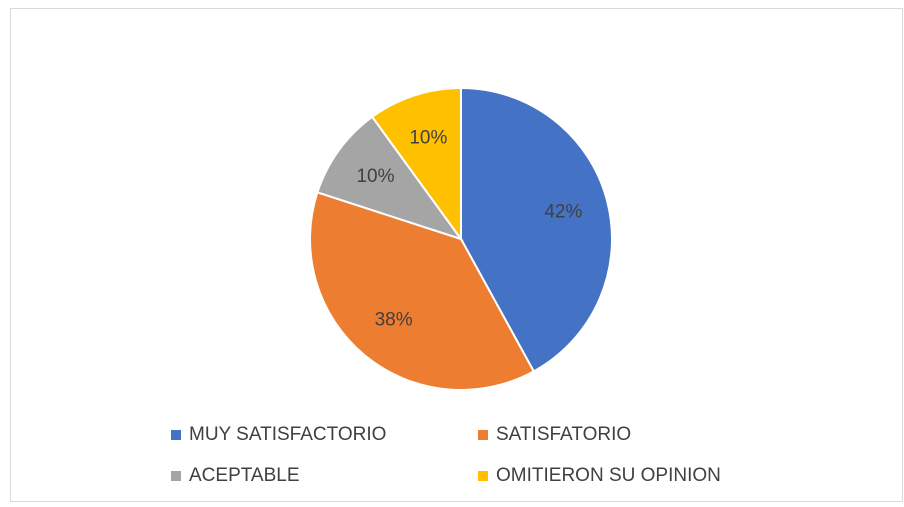 The image size is (904, 507). Describe the element at coordinates (563, 212) in the screenshot. I see `data-label: 42%` at that location.